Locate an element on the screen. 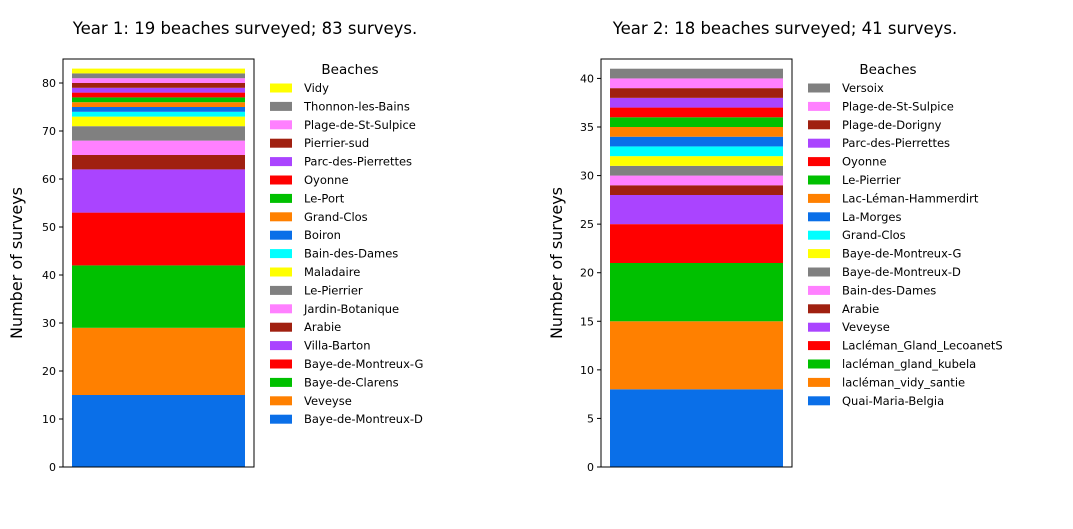 This screenshot has height=529, width=1073. legend-label: lacléman_gland_kubela is located at coordinates (909, 364).